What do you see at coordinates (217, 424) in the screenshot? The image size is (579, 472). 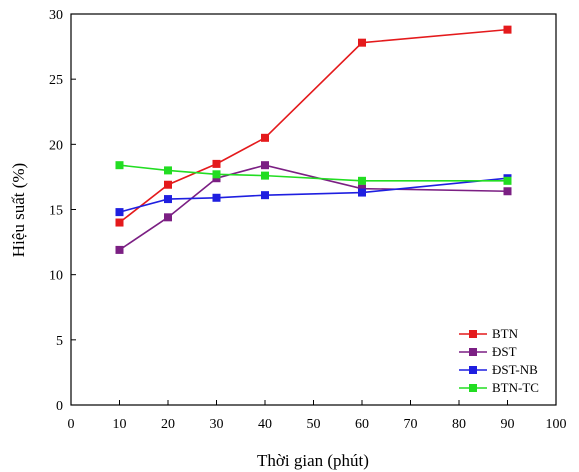 I see `x-tick-label: 30` at bounding box center [217, 424].